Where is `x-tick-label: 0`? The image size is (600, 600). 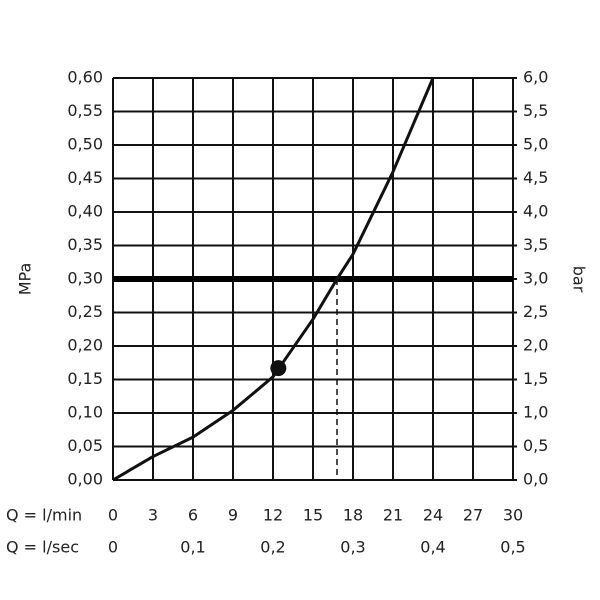 x-tick-label: 0 is located at coordinates (113, 515).